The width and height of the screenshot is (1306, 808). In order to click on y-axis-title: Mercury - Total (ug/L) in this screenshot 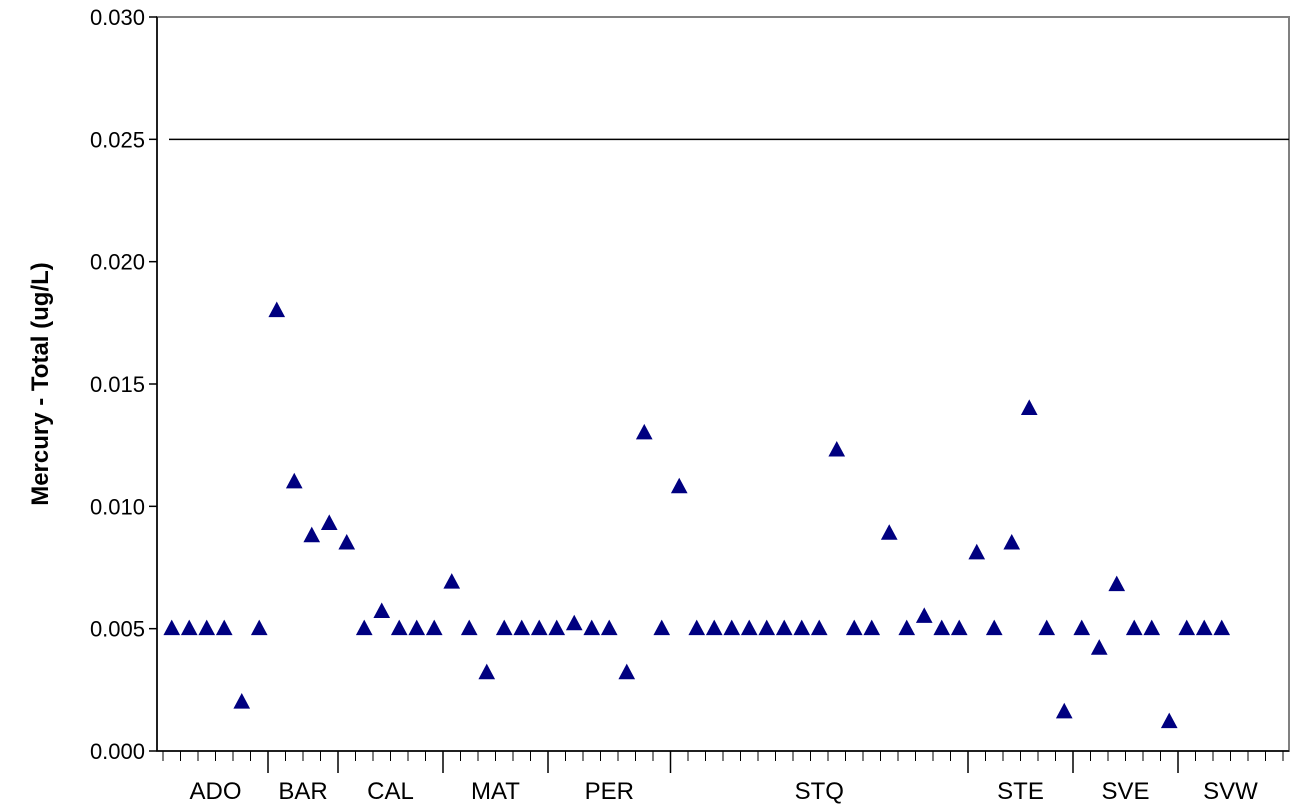, I will do `click(40, 384)`.